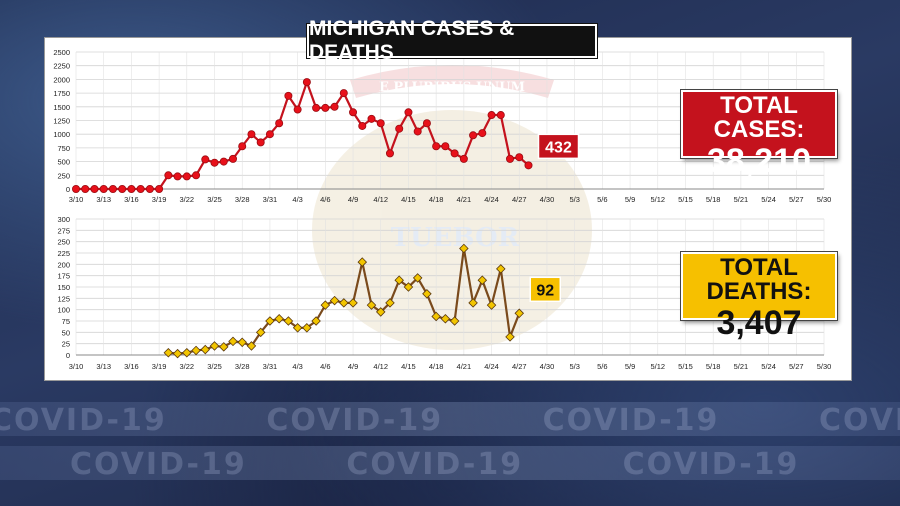  I want to click on x-tick-label: 5/3, so click(574, 199).